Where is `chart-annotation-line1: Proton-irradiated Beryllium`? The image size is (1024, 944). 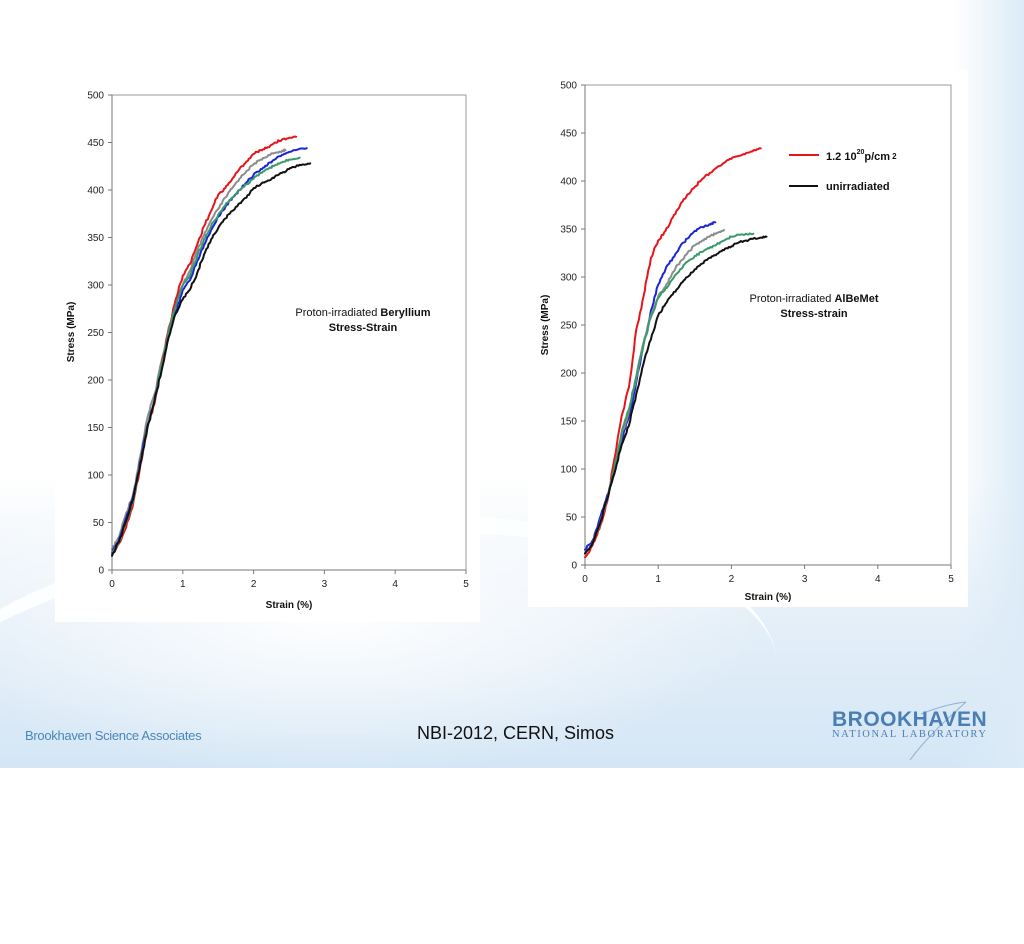 chart-annotation-line1: Proton-irradiated Beryllium is located at coordinates (362, 313).